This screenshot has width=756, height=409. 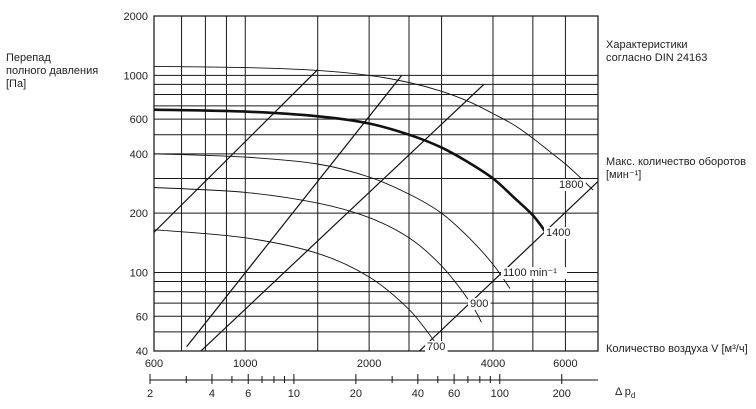 I want to click on dp-tick-label: 2, so click(x=150, y=394).